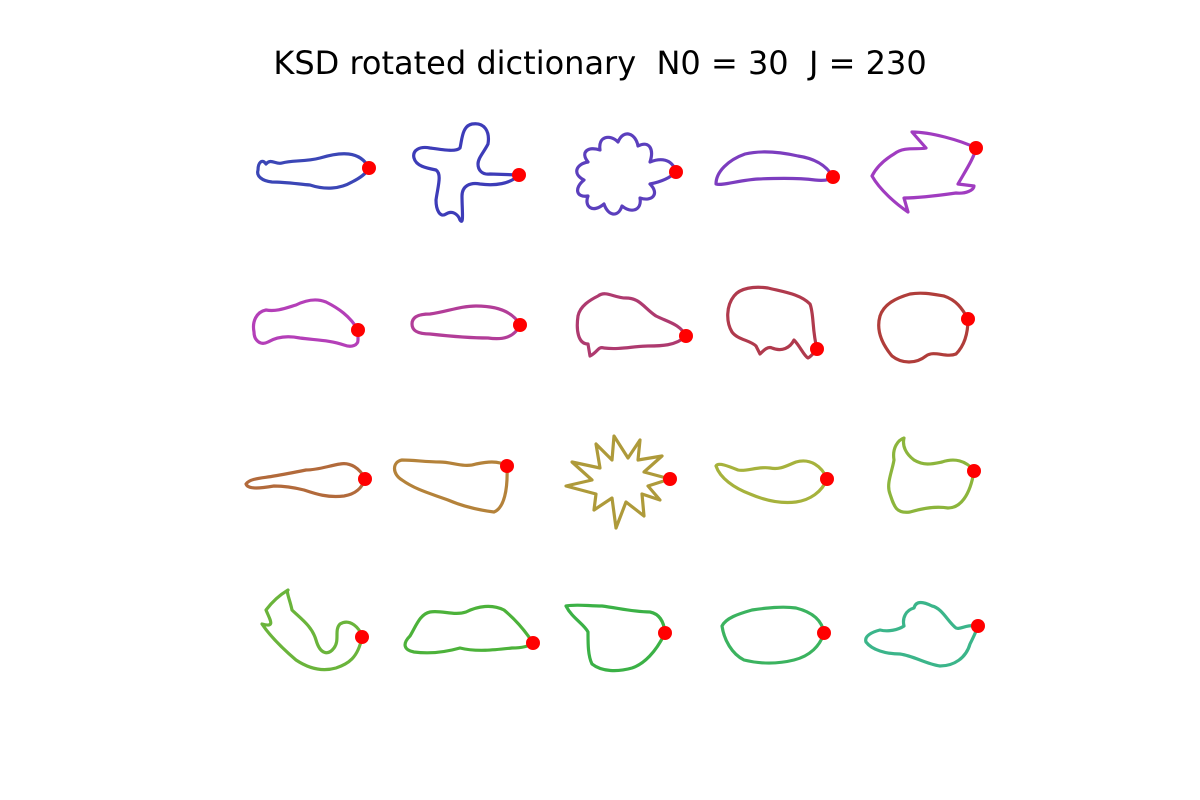 This screenshot has height=800, width=1200. I want to click on shape-r4c3-pot, so click(618, 638).